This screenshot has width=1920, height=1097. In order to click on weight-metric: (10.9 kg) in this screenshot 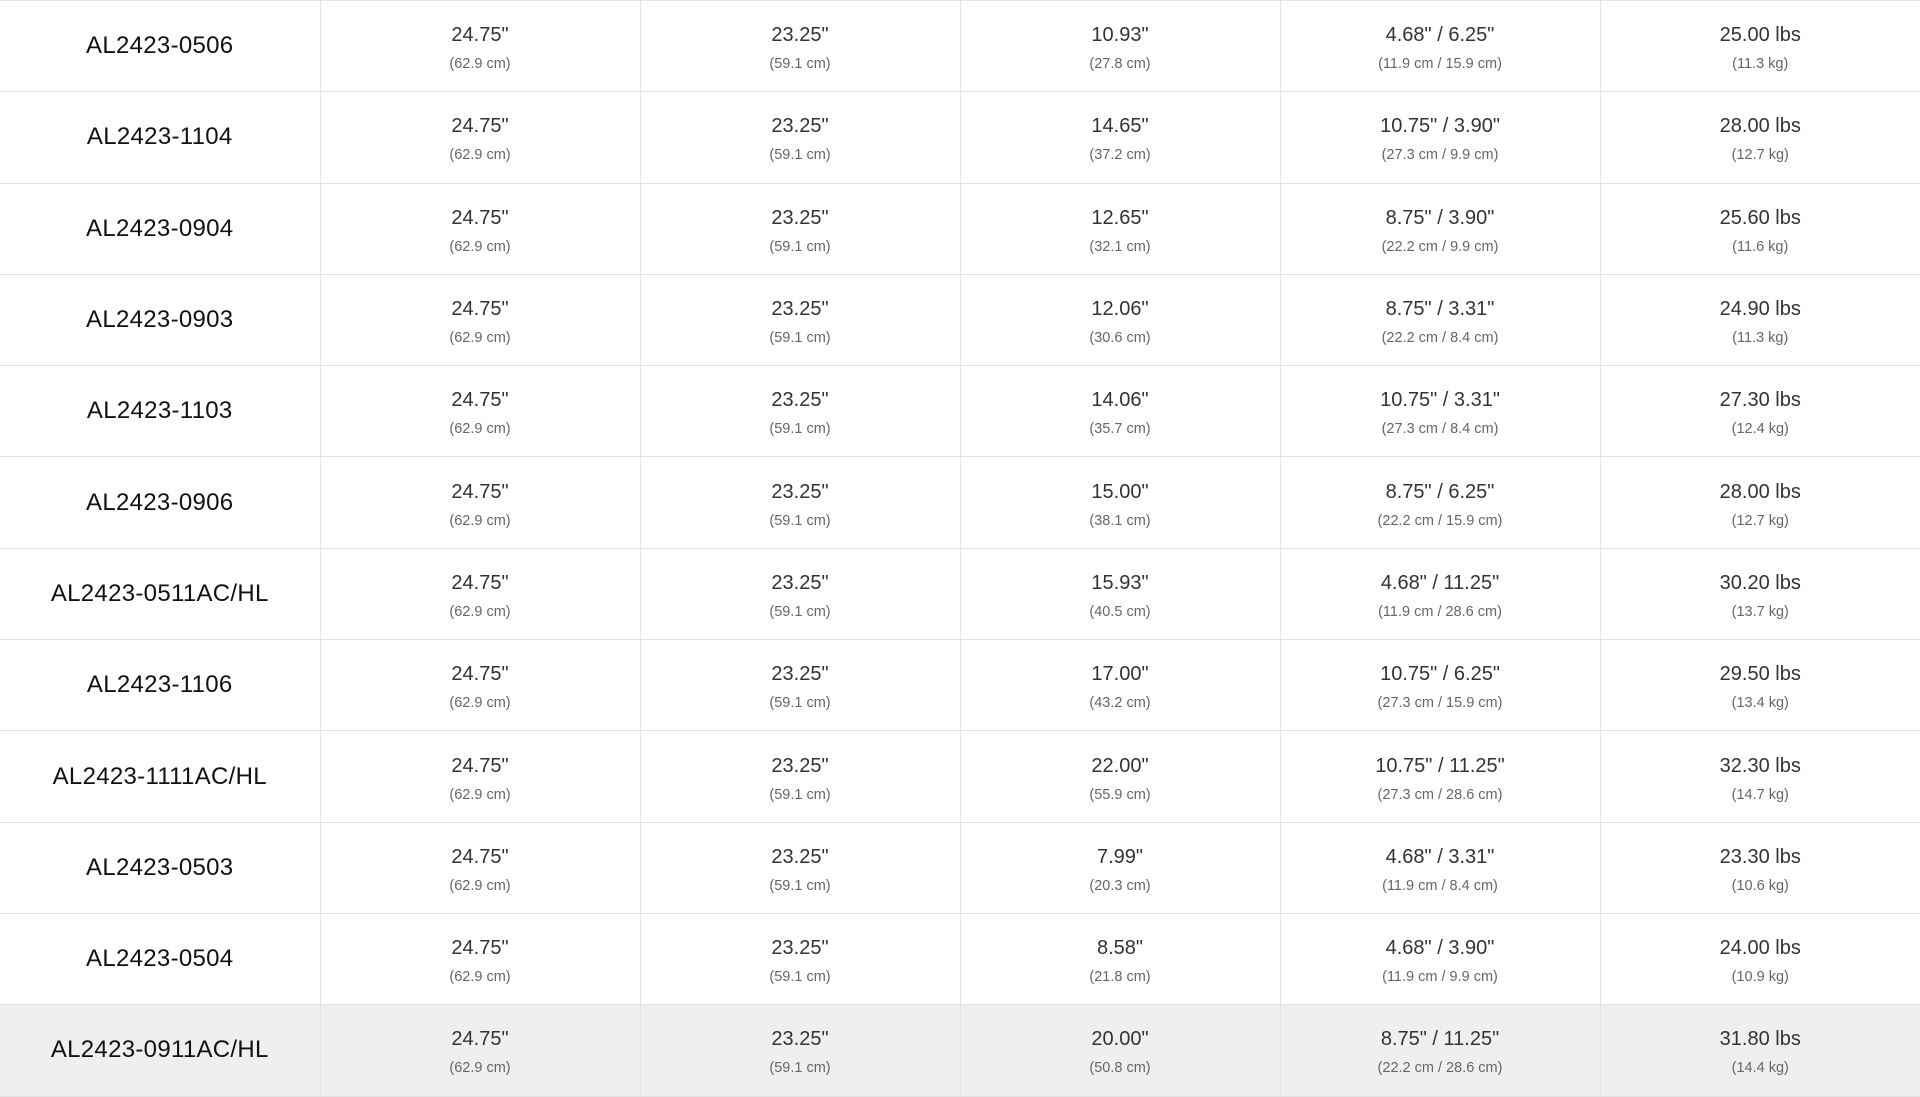, I will do `click(1760, 977)`.